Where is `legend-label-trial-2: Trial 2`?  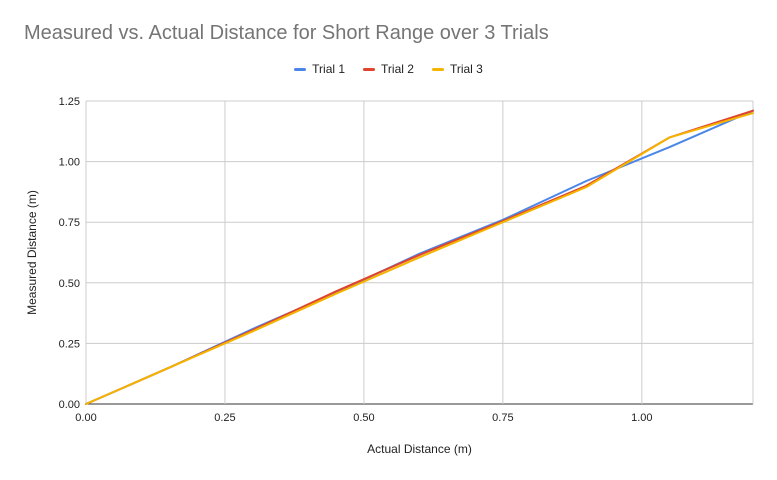 legend-label-trial-2: Trial 2 is located at coordinates (397, 69).